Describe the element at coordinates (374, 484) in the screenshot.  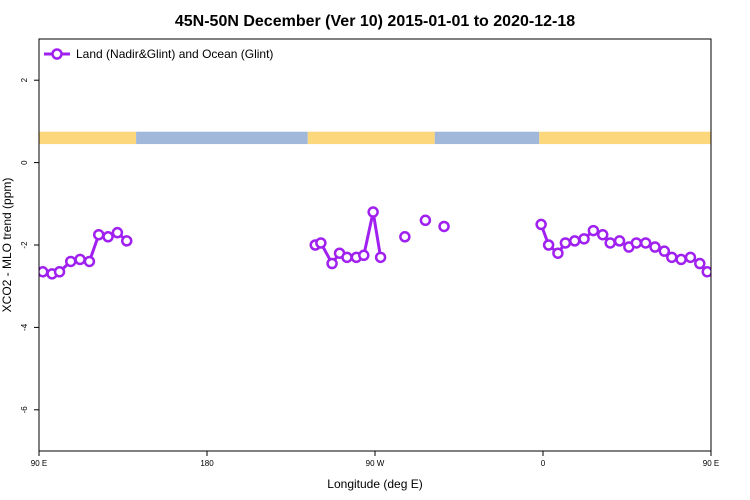
I see `x-axis-label: Longitude (deg E)` at that location.